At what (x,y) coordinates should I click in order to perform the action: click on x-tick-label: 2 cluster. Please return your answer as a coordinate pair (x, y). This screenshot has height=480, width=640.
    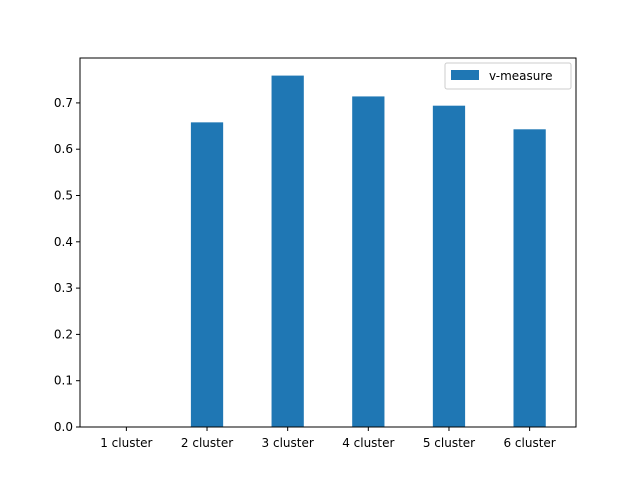
    Looking at the image, I should click on (207, 443).